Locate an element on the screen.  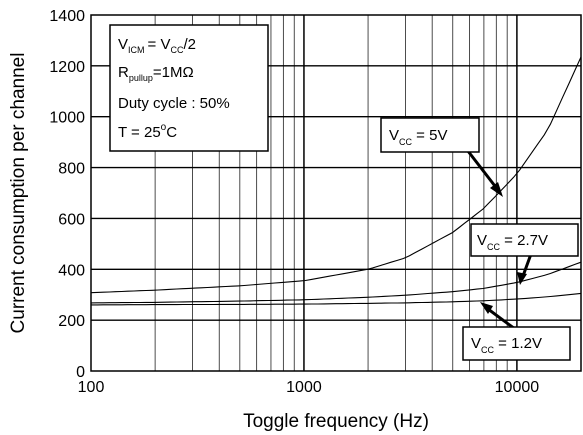
condition-vicm-sub: ICM is located at coordinates (136, 50).